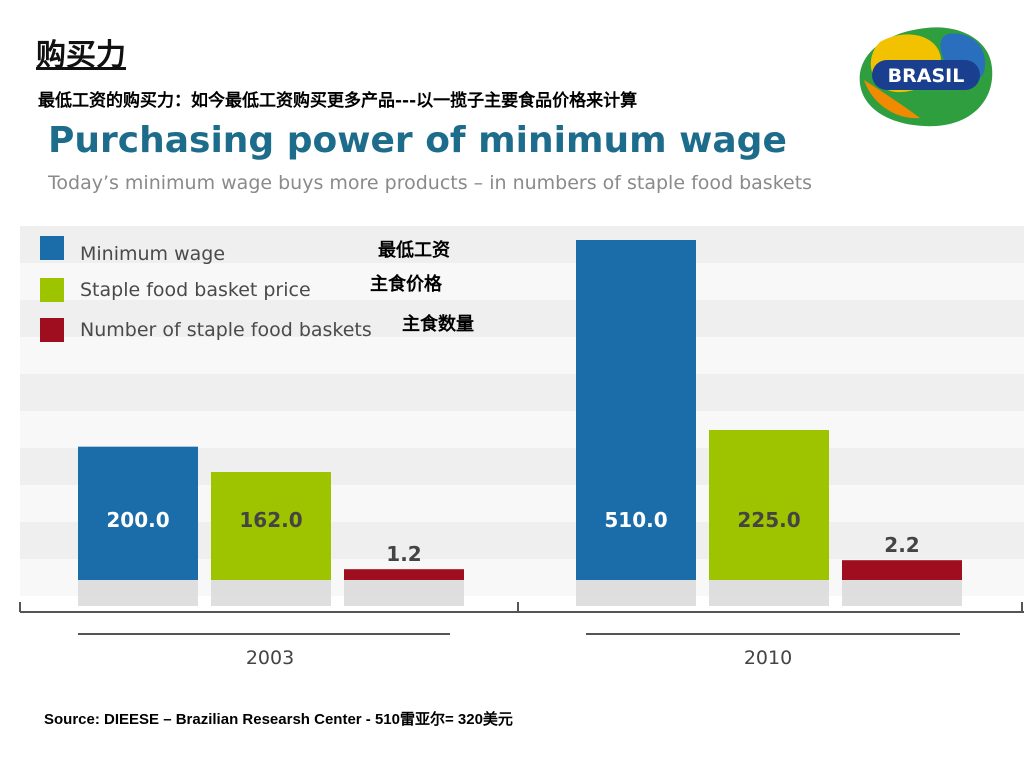 The width and height of the screenshot is (1024, 768). I want to click on bar-staple-food-basket-price-2010, so click(769, 505).